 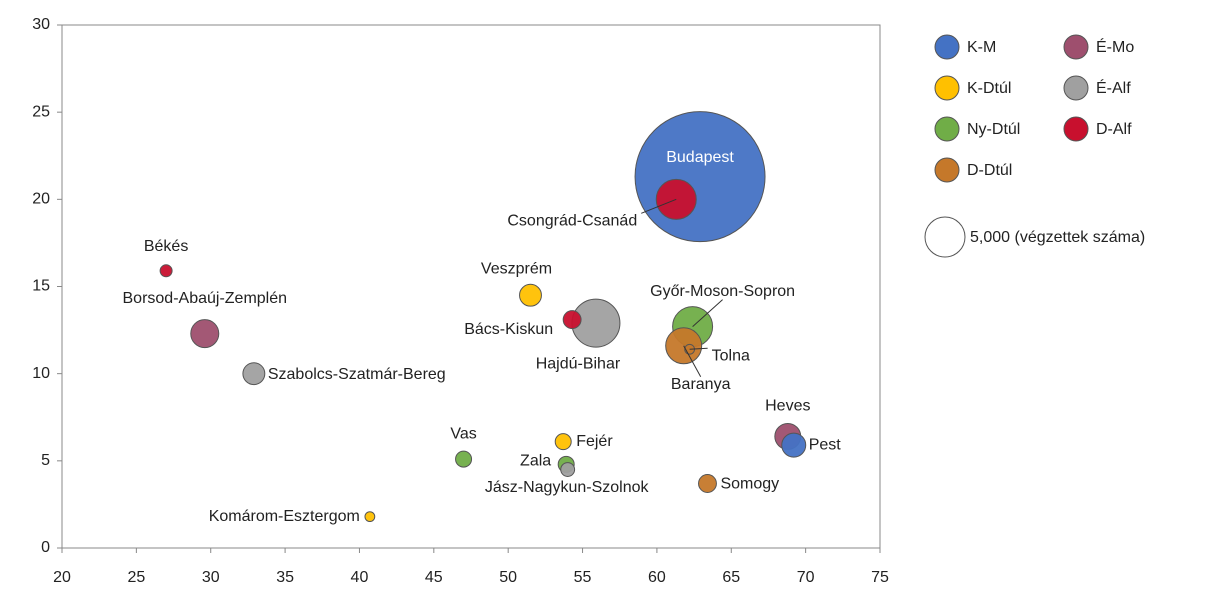 What do you see at coordinates (516, 268) in the screenshot?
I see `bubble-label: Veszprém` at bounding box center [516, 268].